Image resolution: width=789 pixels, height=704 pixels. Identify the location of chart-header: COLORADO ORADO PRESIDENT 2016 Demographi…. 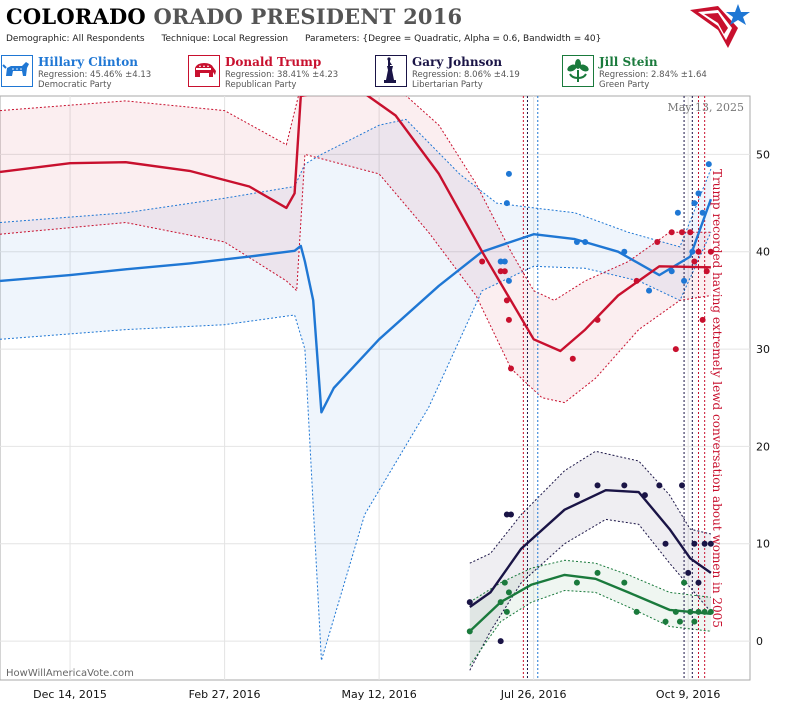
(394, 47).